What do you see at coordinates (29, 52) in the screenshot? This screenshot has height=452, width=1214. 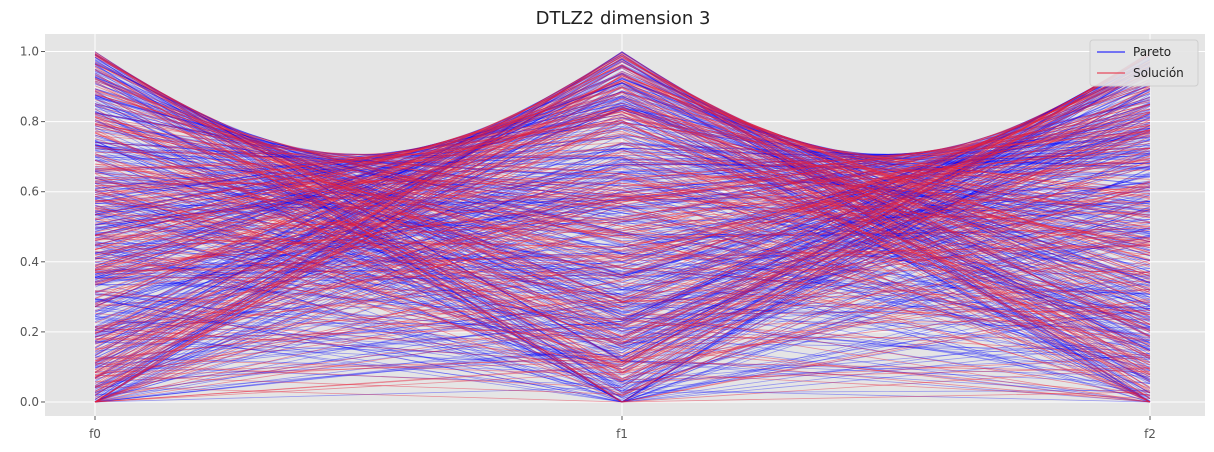 I see `y-tick-label: 1.0` at bounding box center [29, 52].